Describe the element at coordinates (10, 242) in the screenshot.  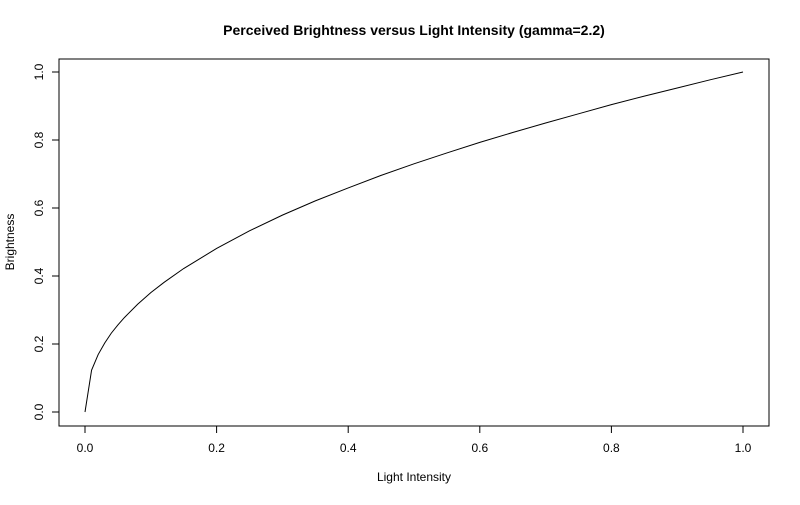
I see `y-axis-label: Brightness` at that location.